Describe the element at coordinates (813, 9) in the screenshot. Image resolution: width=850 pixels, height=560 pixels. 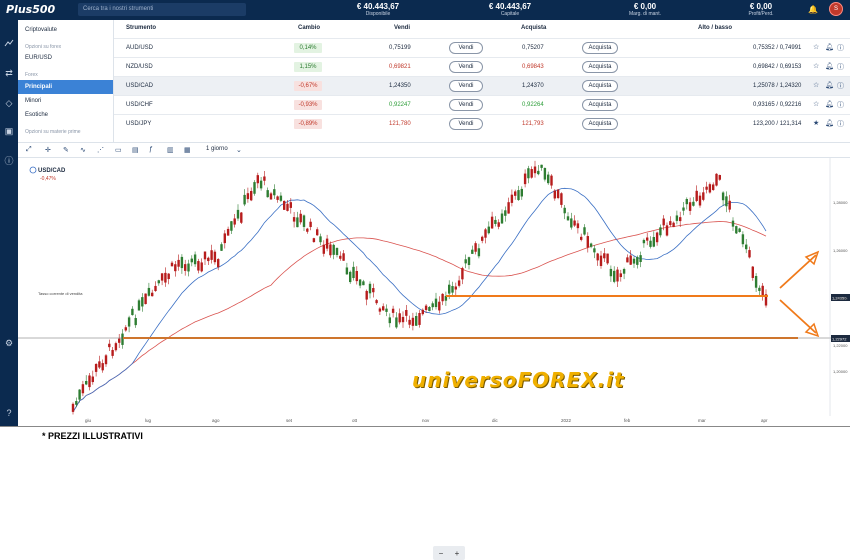
I see `notifications-icon: 🔔` at that location.